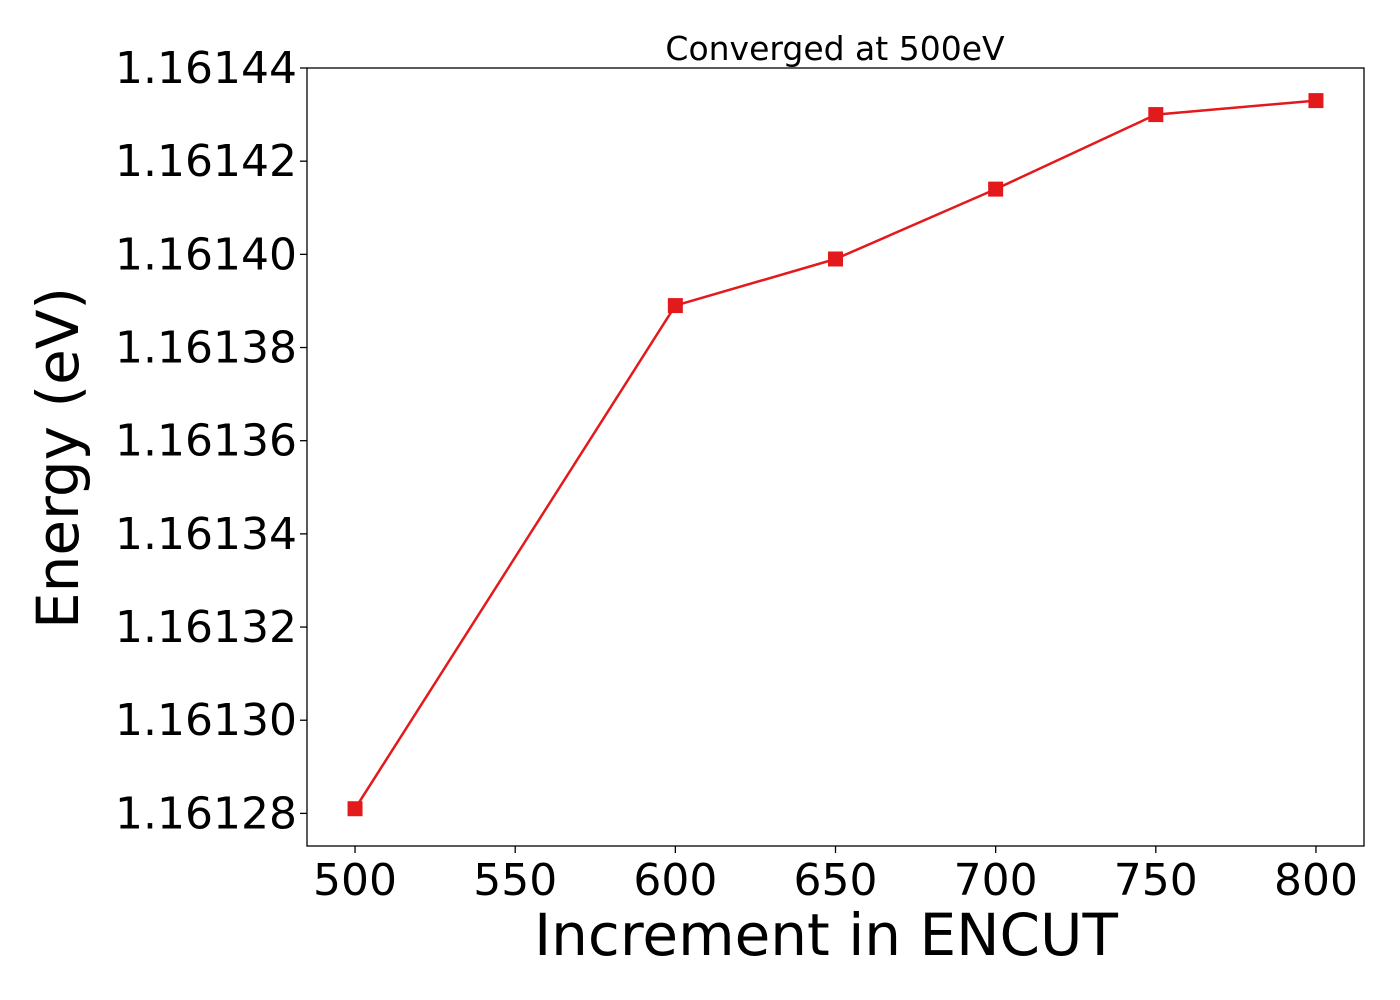 The width and height of the screenshot is (1400, 1000). Describe the element at coordinates (206, 68) in the screenshot. I see `y-tick-label: 1.16144` at that location.